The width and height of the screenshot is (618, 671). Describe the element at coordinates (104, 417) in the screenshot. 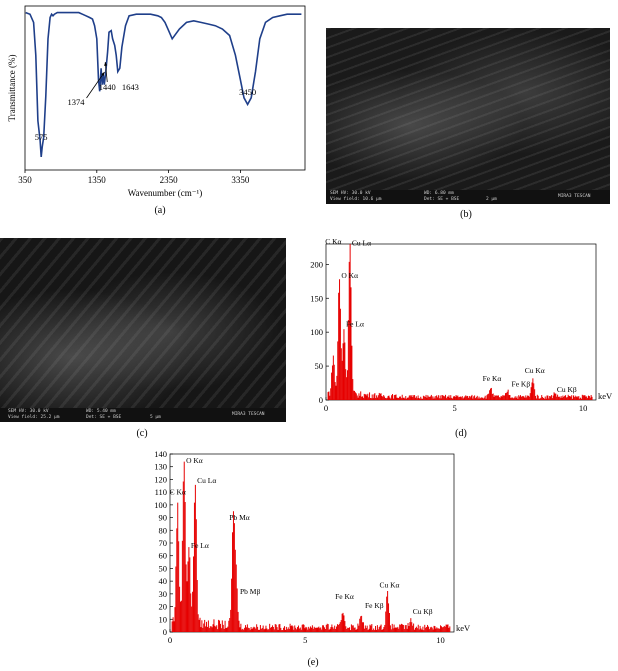

I see `sem-c-det: Det: SE + BSE` at that location.